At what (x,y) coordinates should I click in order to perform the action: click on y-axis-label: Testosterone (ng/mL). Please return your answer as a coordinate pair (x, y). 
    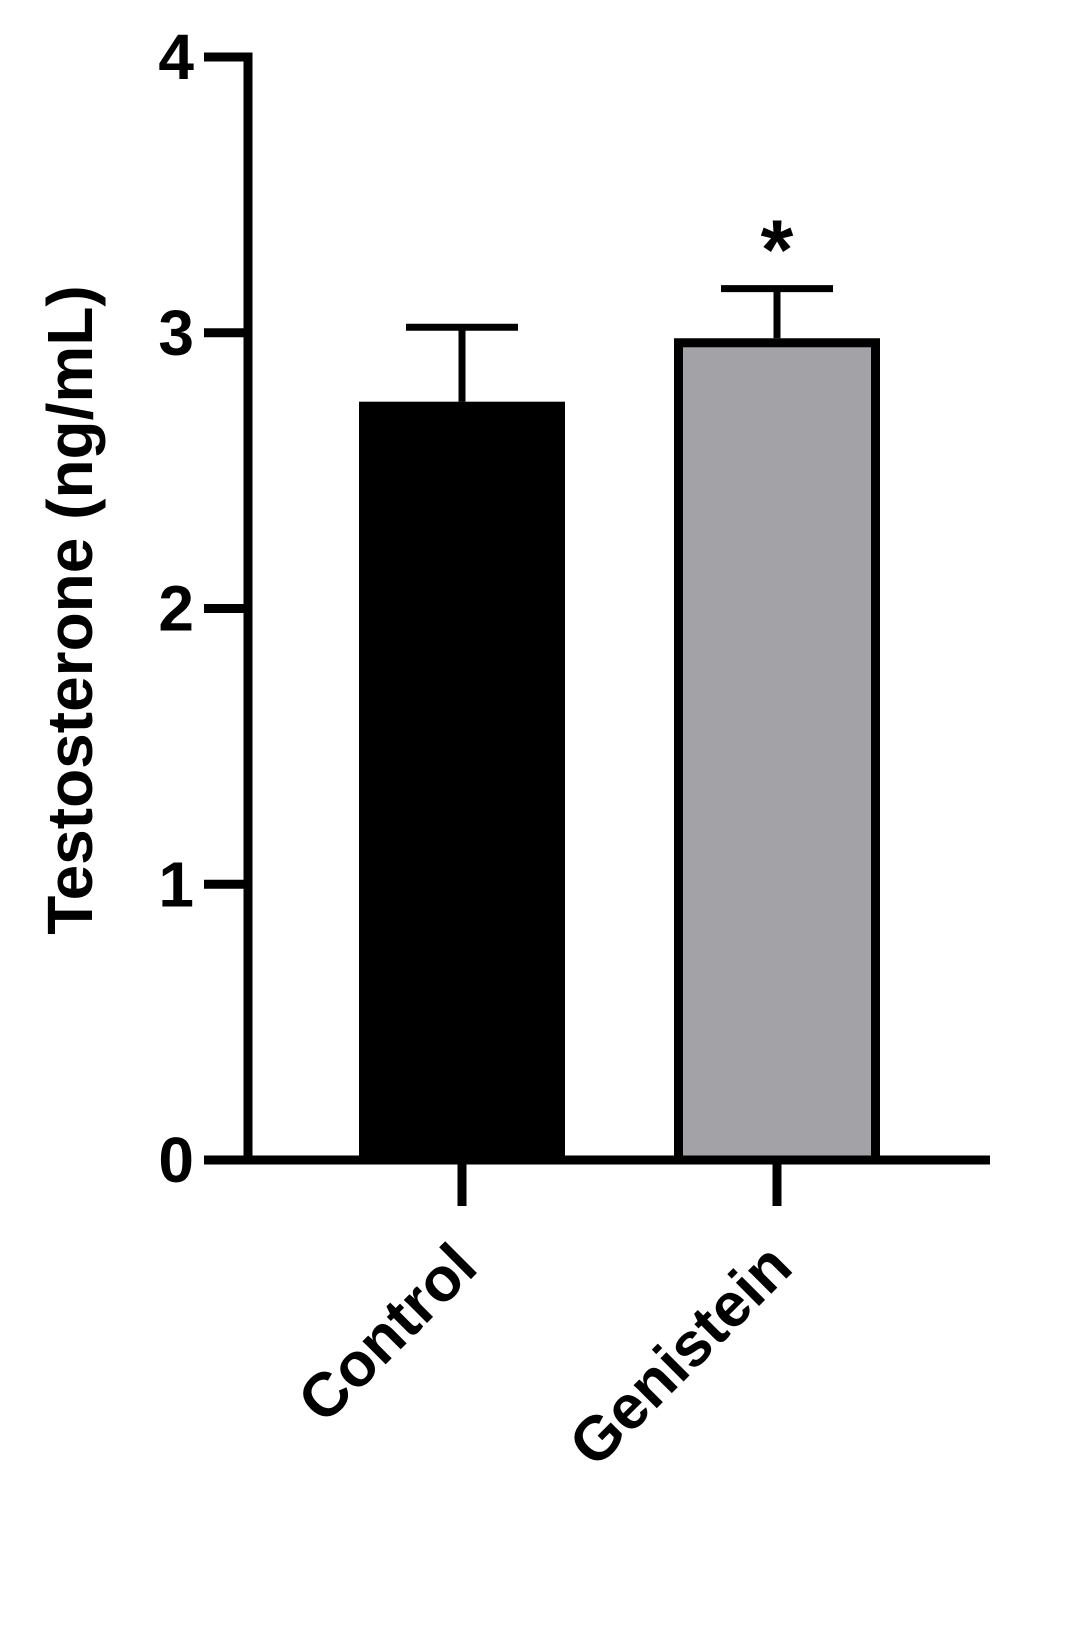
    Looking at the image, I should click on (70, 610).